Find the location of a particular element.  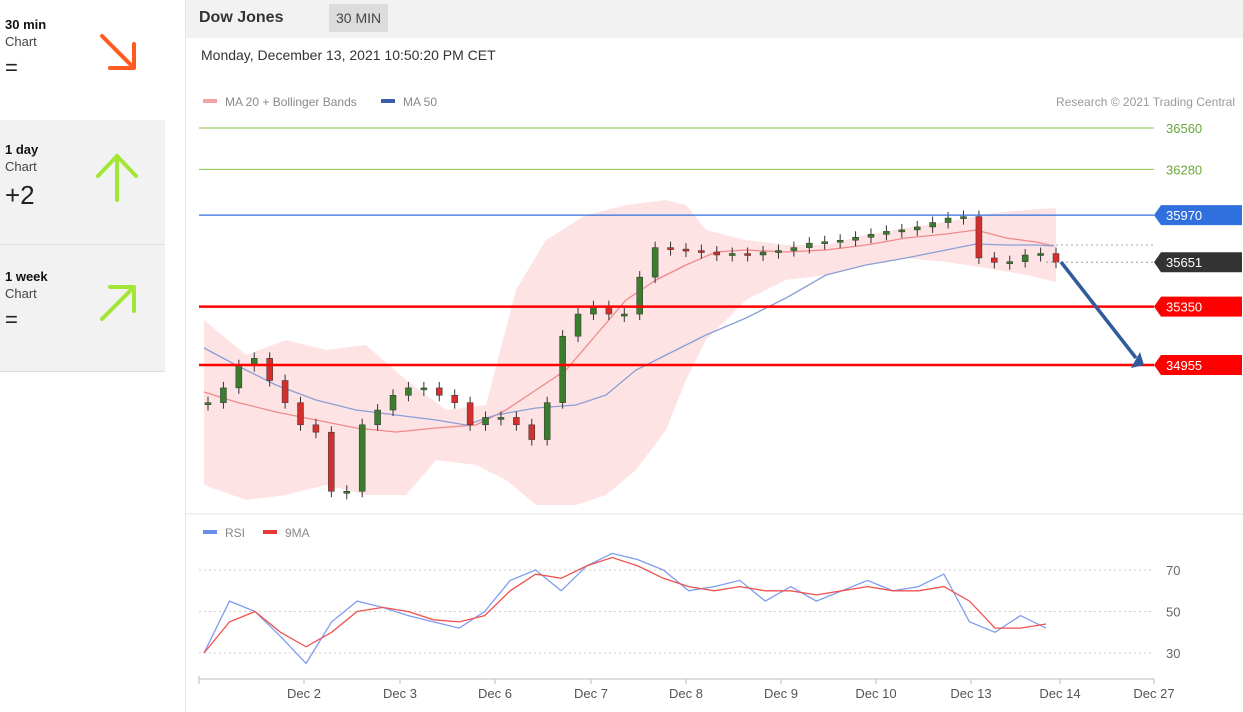

timeframe-1week: 1 week Chart = is located at coordinates (82, 308).